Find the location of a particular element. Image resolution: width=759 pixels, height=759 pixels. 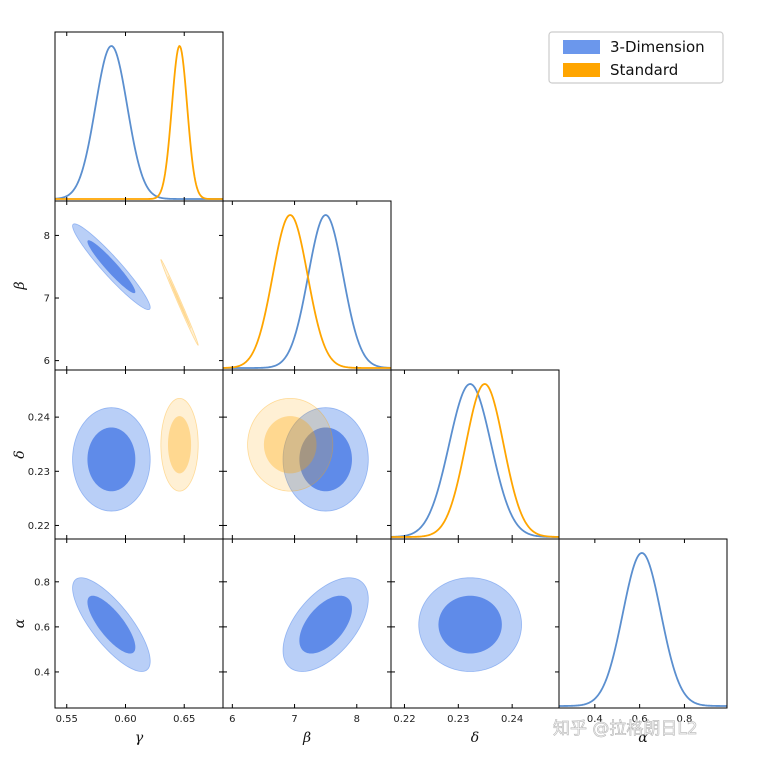

y-axis-label-beta: β is located at coordinates (20, 285).